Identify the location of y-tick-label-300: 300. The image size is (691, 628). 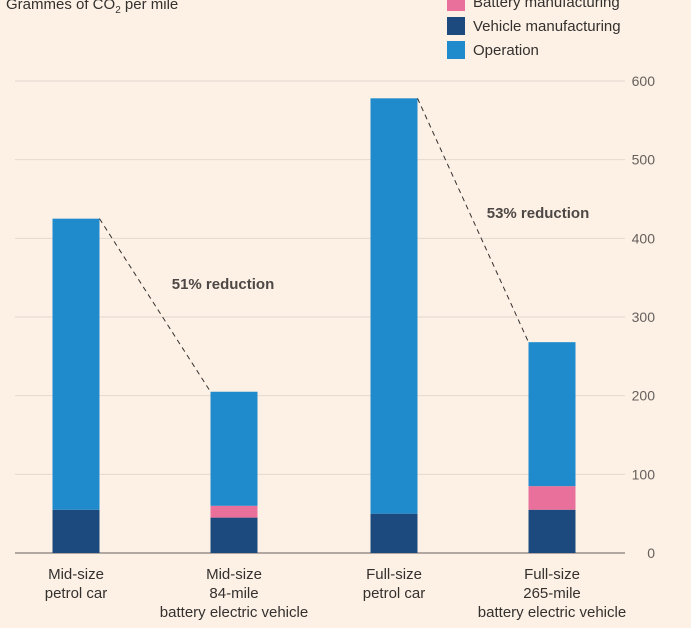
(644, 317).